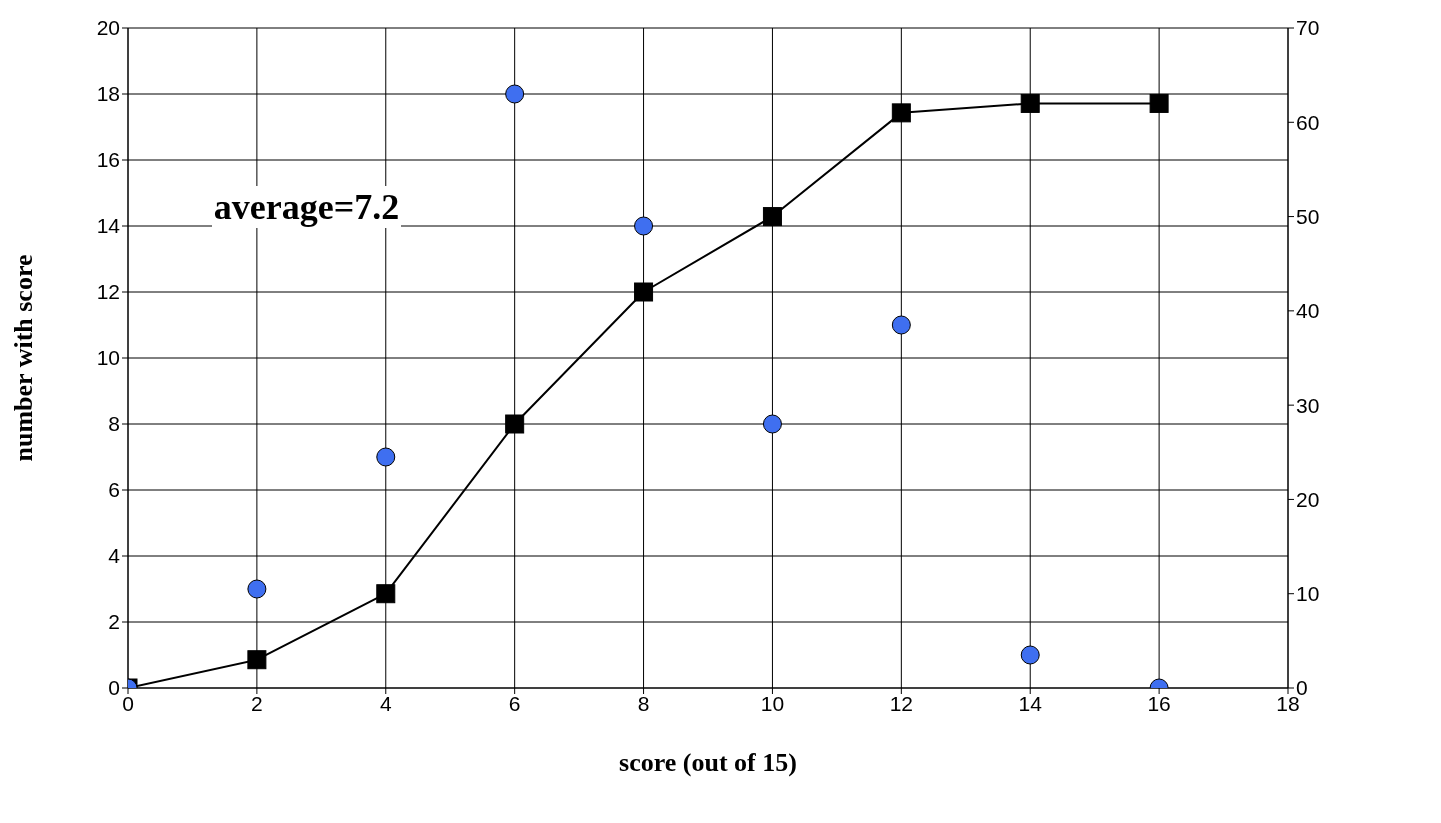 The height and width of the screenshot is (823, 1441). I want to click on x-tick-label: 12, so click(901, 703).